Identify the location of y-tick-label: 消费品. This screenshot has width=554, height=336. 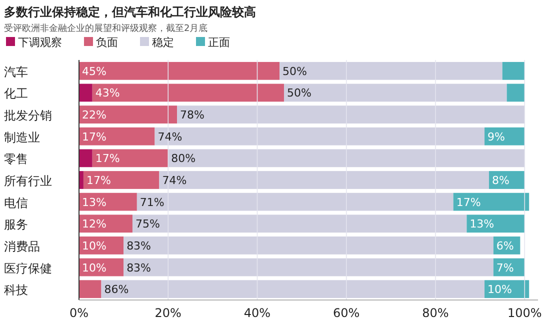
(22, 246).